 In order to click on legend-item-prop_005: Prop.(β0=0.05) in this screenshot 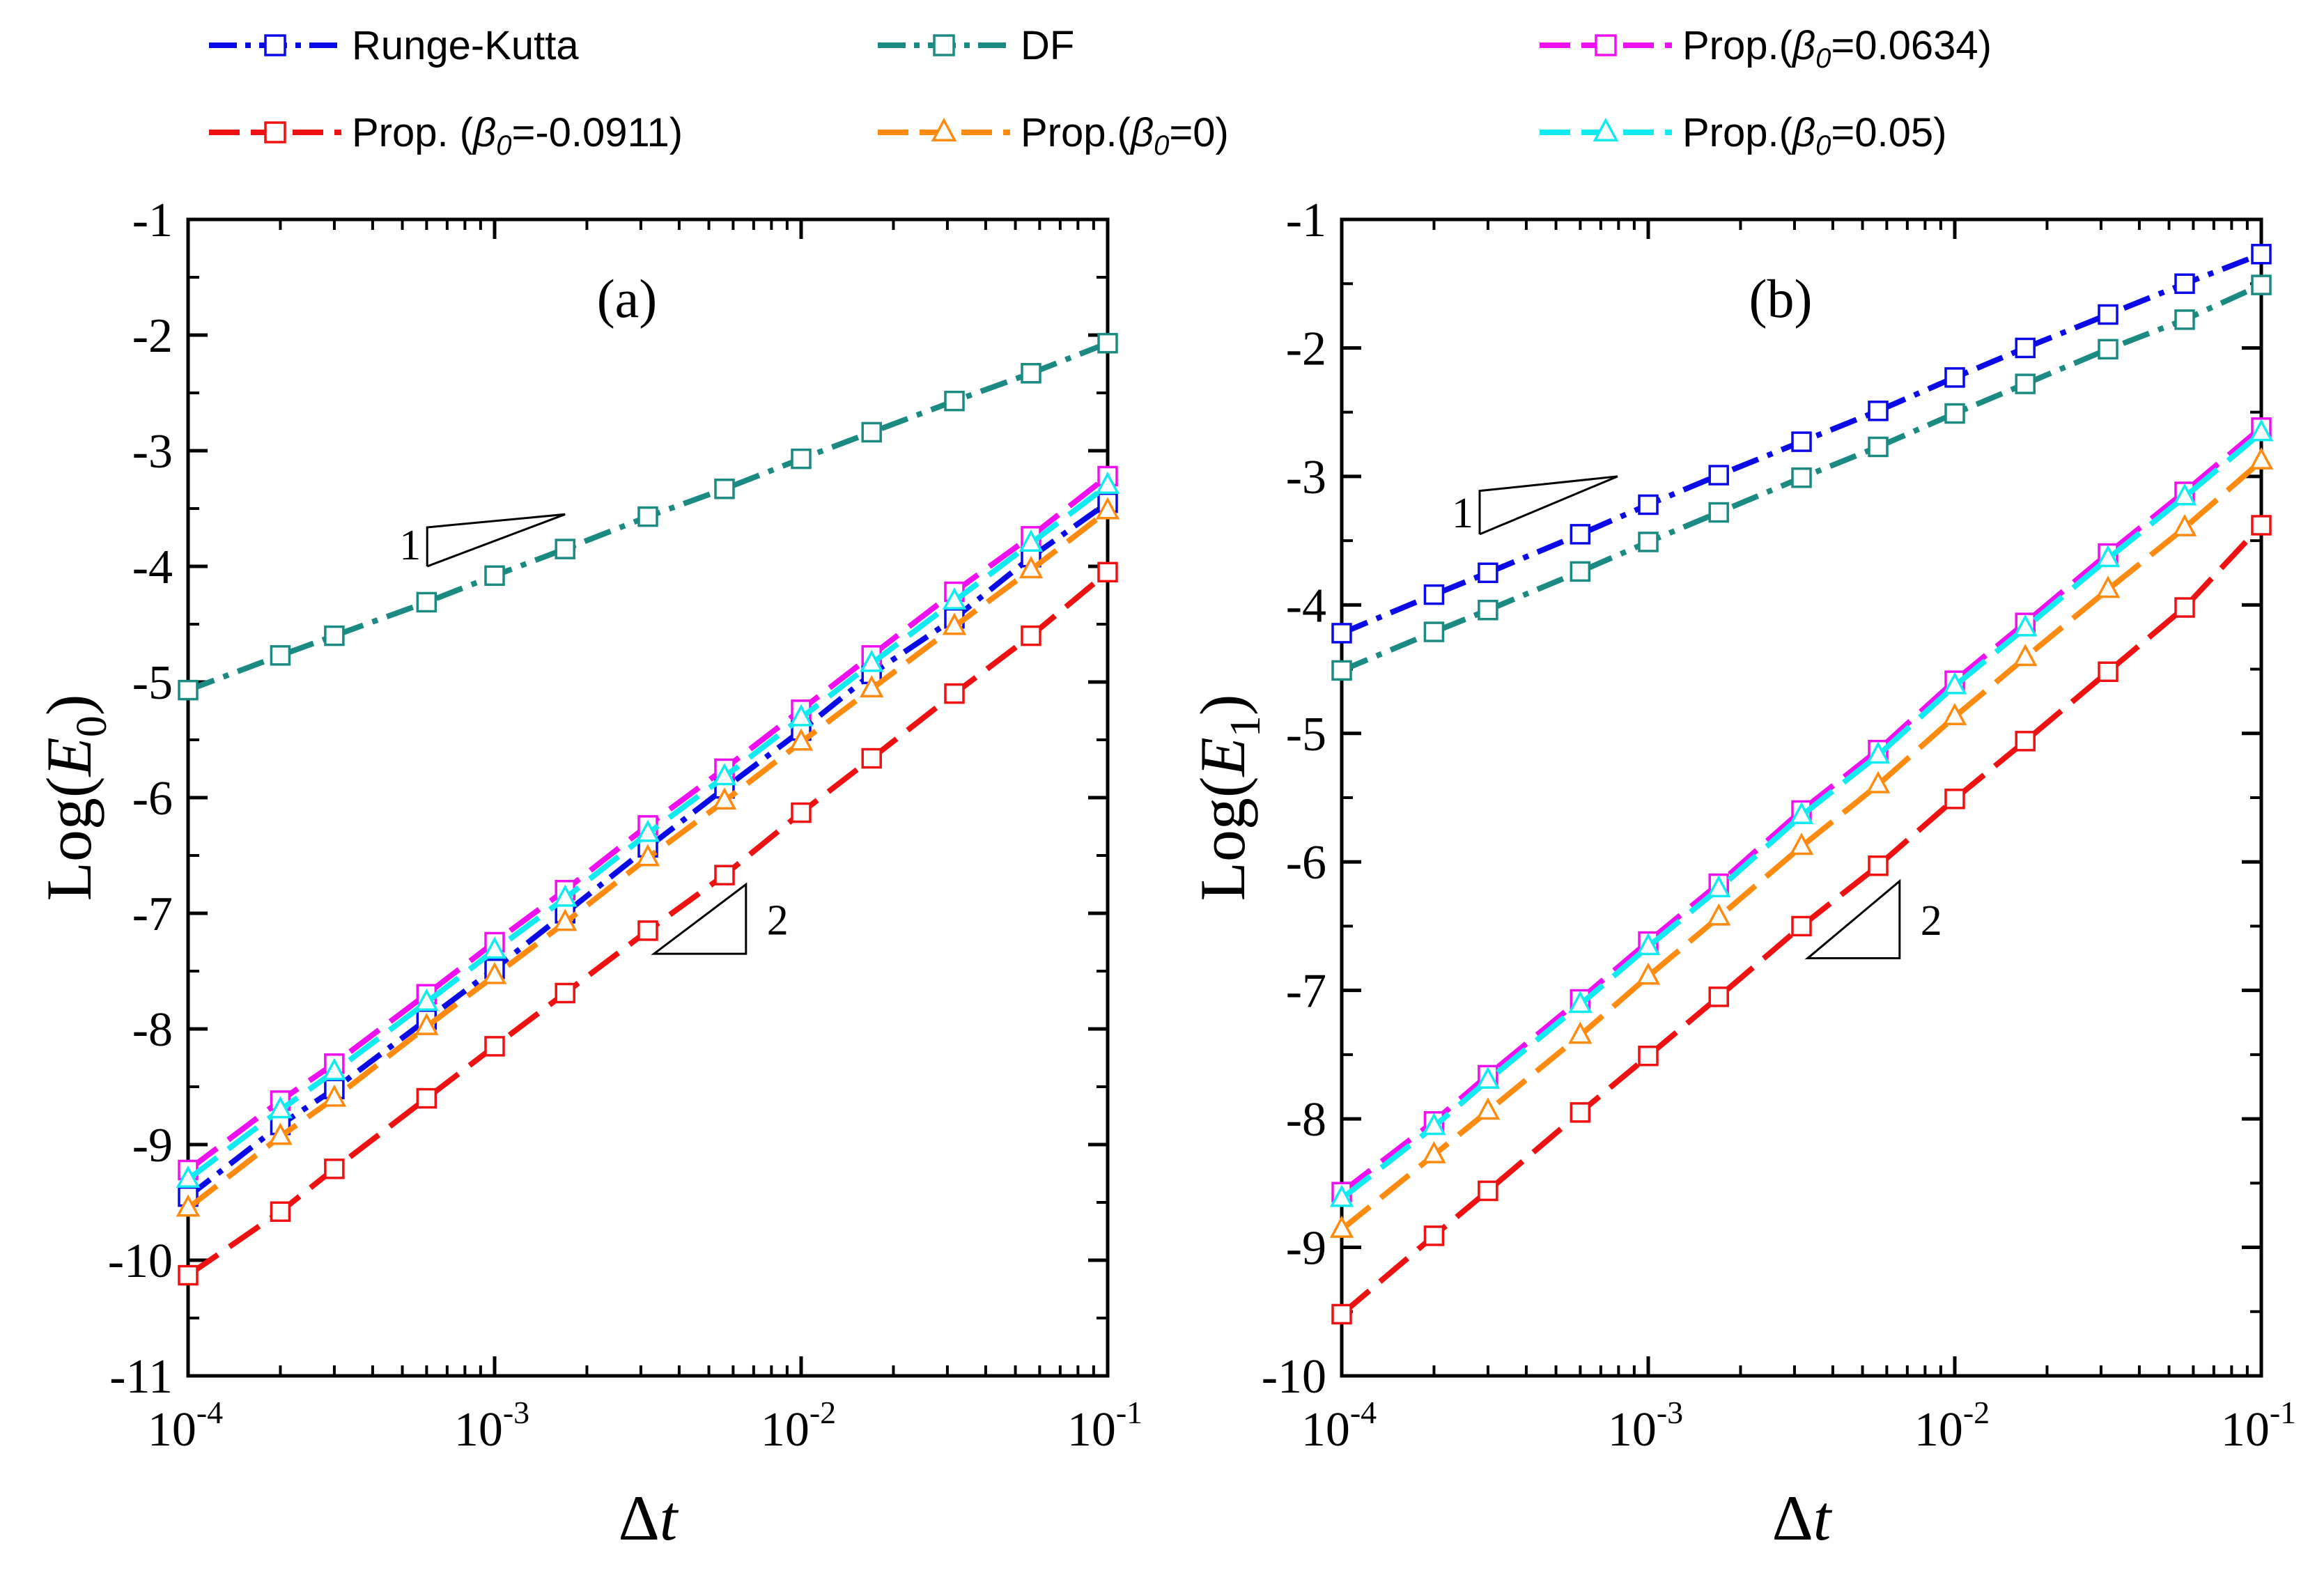, I will do `click(1743, 135)`.